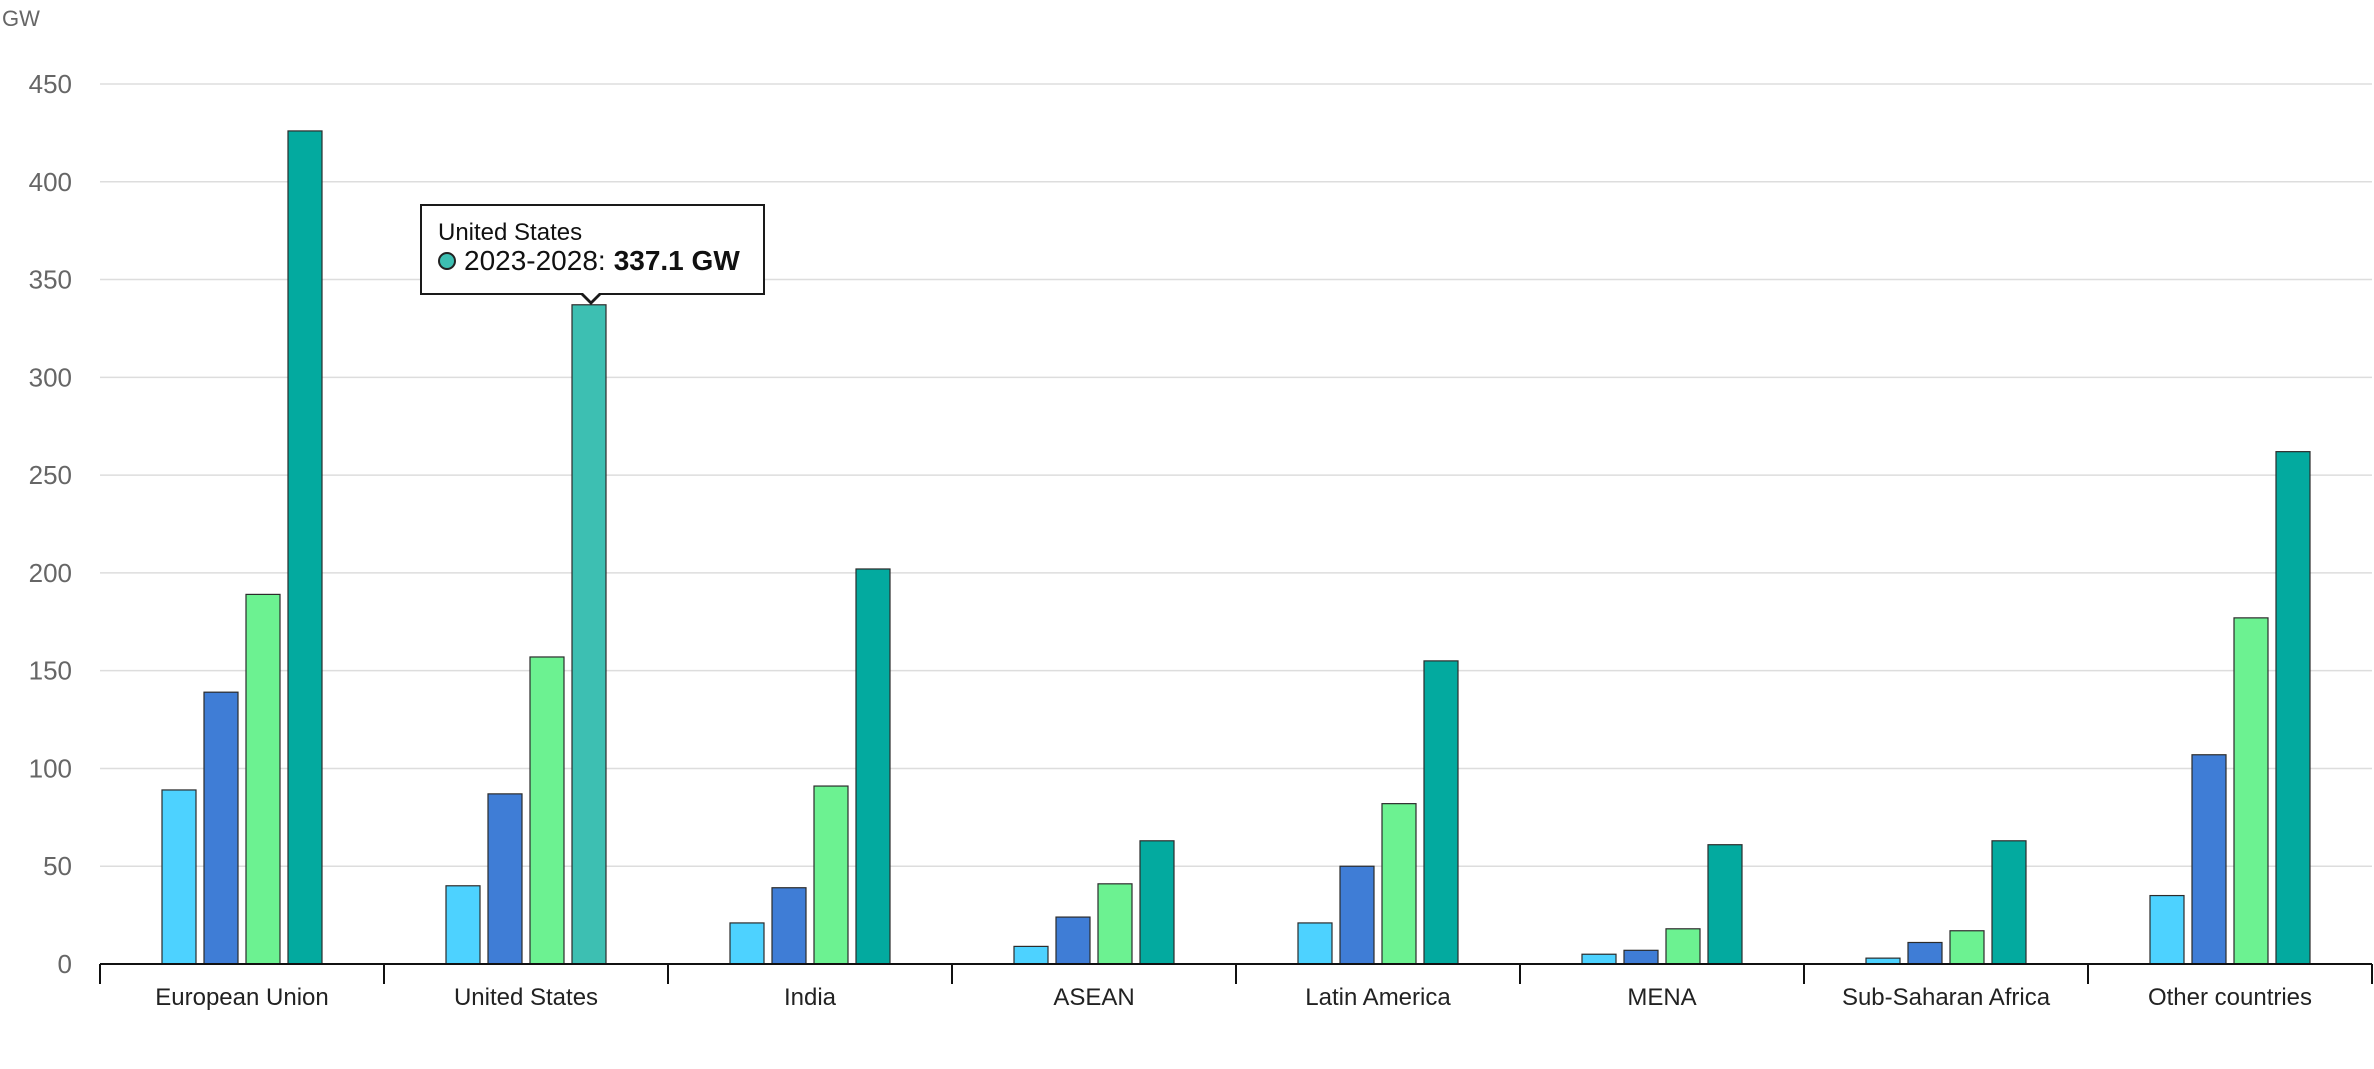  What do you see at coordinates (57, 866) in the screenshot?
I see `y-tick-label: 50` at bounding box center [57, 866].